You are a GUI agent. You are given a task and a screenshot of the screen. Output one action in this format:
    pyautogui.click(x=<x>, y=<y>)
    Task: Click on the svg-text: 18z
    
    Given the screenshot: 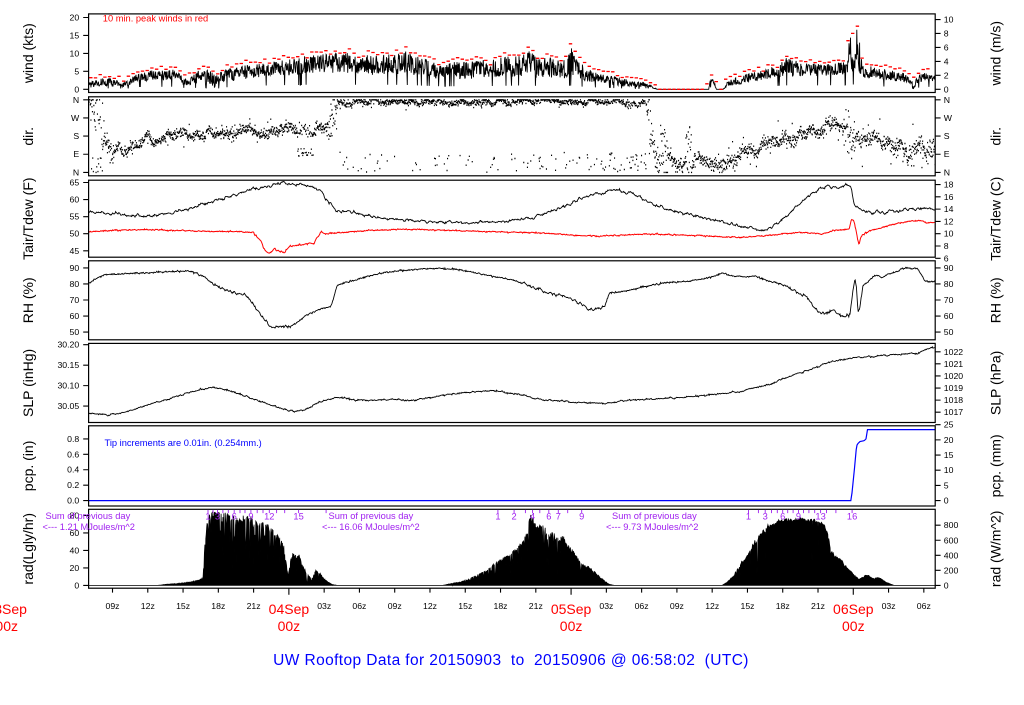 What is the action you would take?
    pyautogui.click(x=783, y=606)
    